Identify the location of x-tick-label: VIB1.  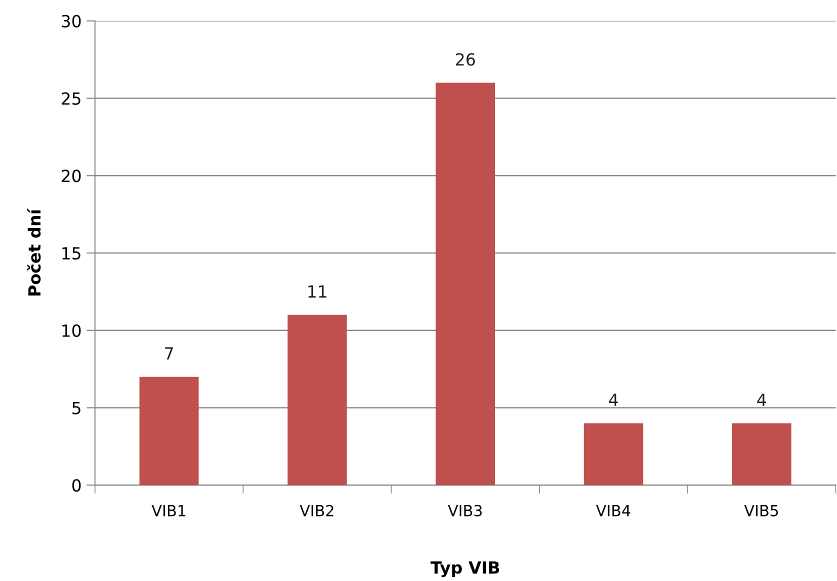
(169, 510).